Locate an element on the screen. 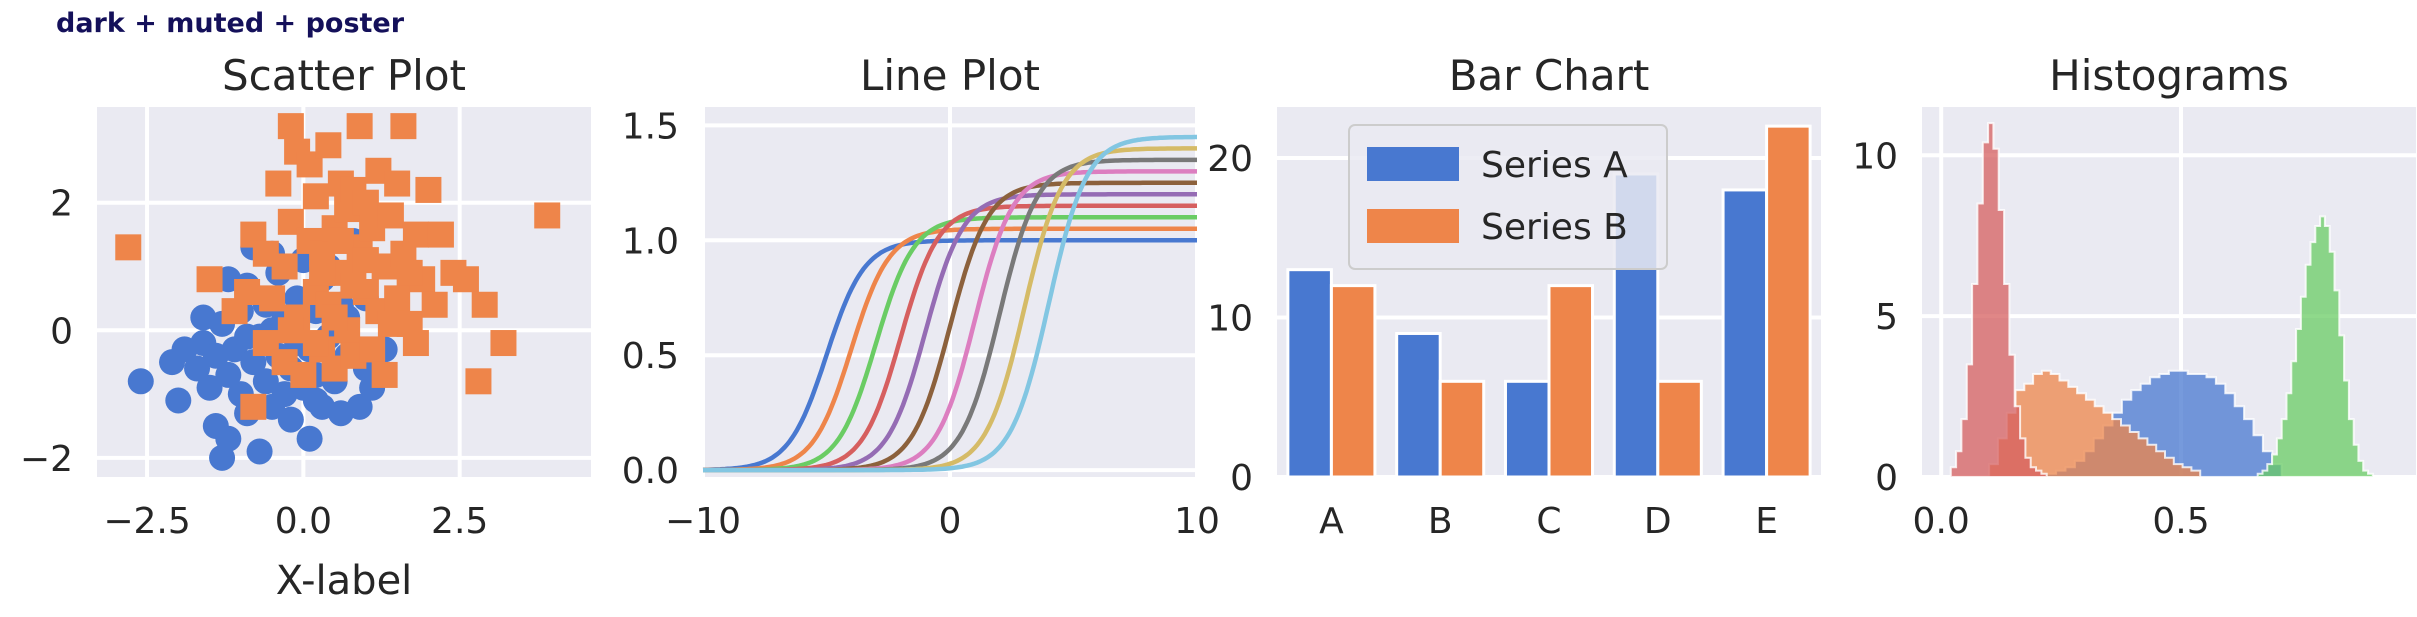 This screenshot has width=2417, height=617. scatter-marks is located at coordinates (338, 292).